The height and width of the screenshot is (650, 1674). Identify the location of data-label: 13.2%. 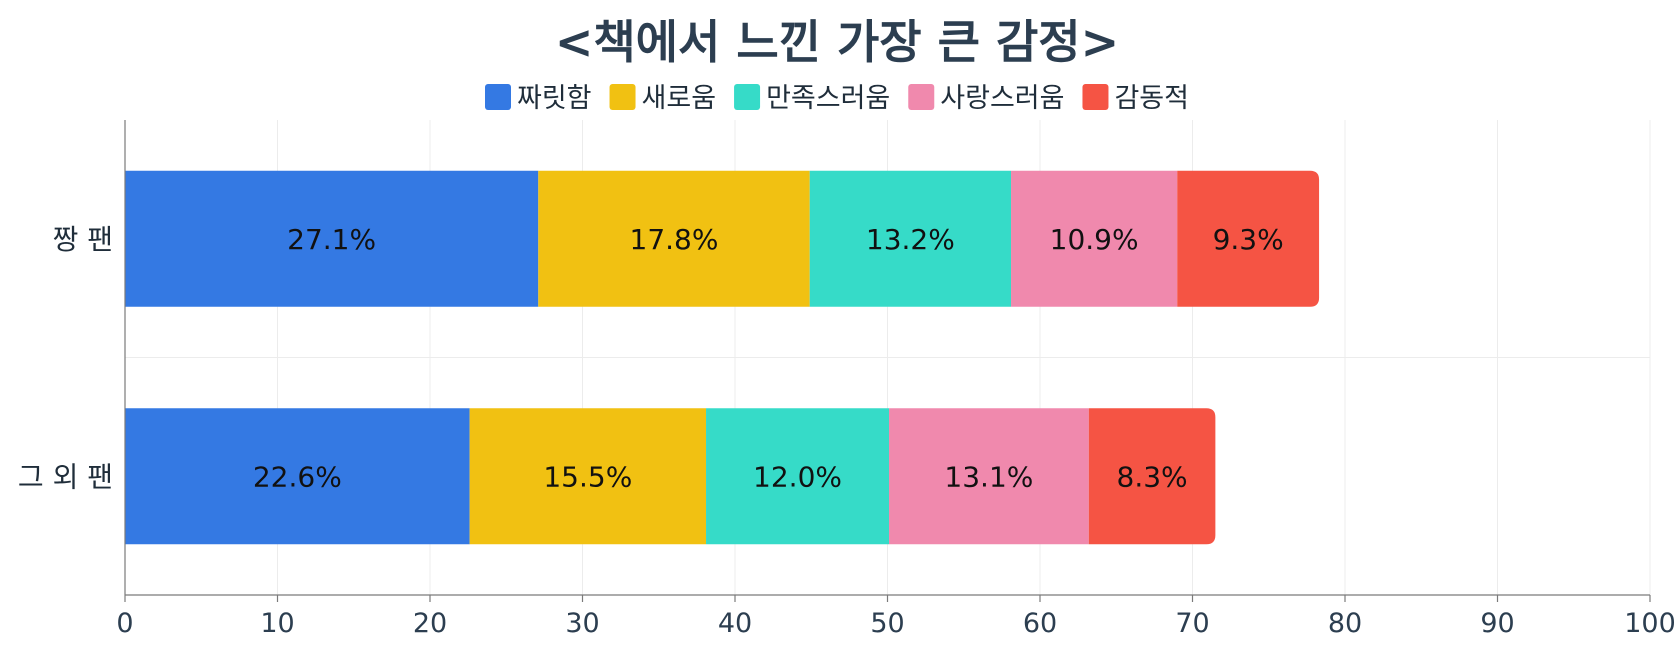
(910, 239).